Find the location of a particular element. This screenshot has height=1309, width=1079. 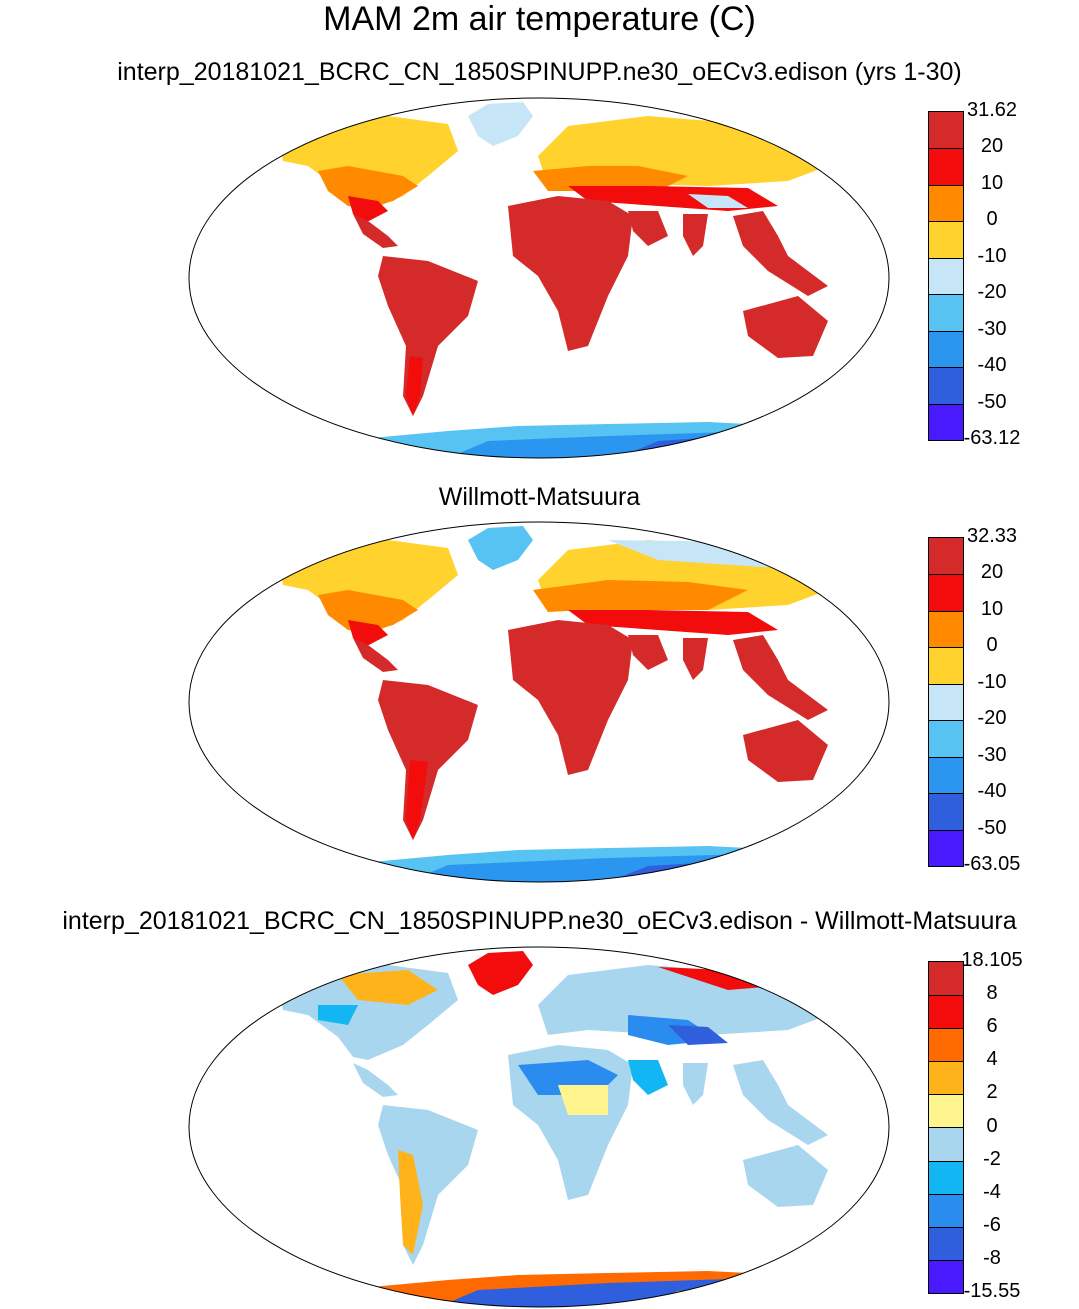

colorbar-label: 31.62 is located at coordinates (992, 110).